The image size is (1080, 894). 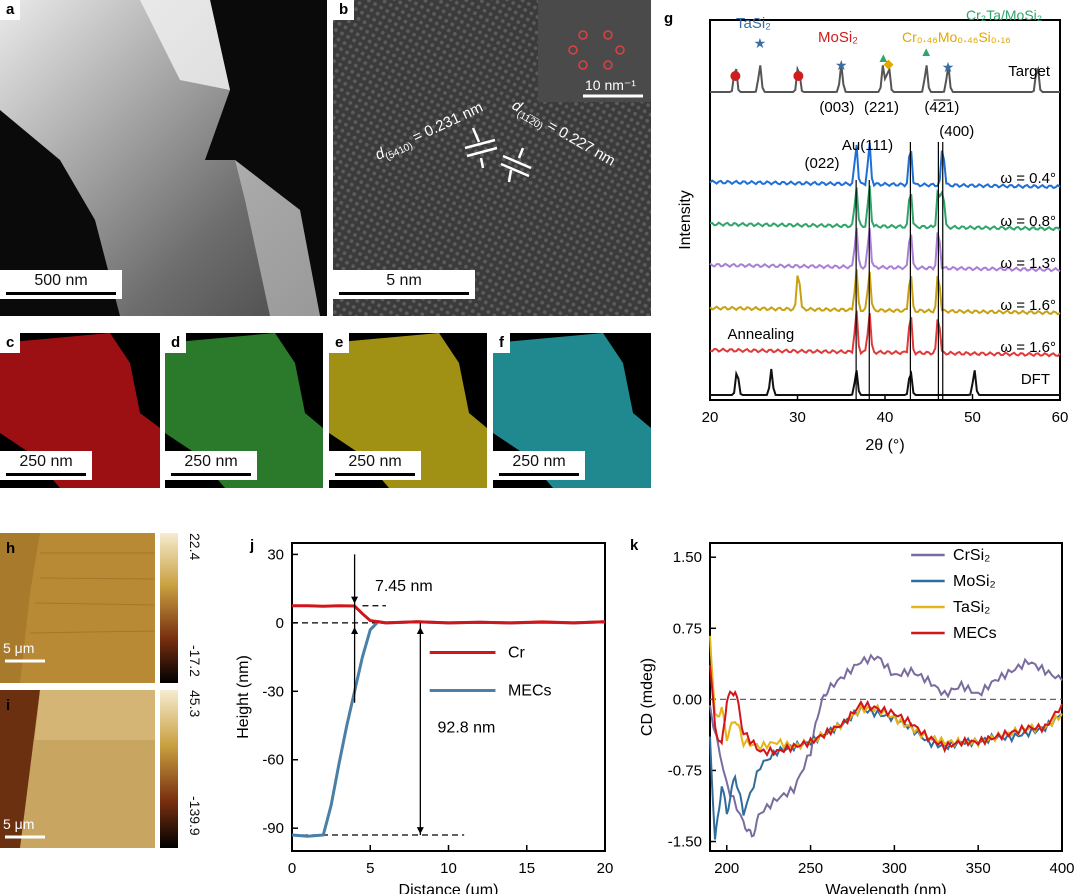 I want to click on x-tick-label: 15, so click(x=526, y=868).